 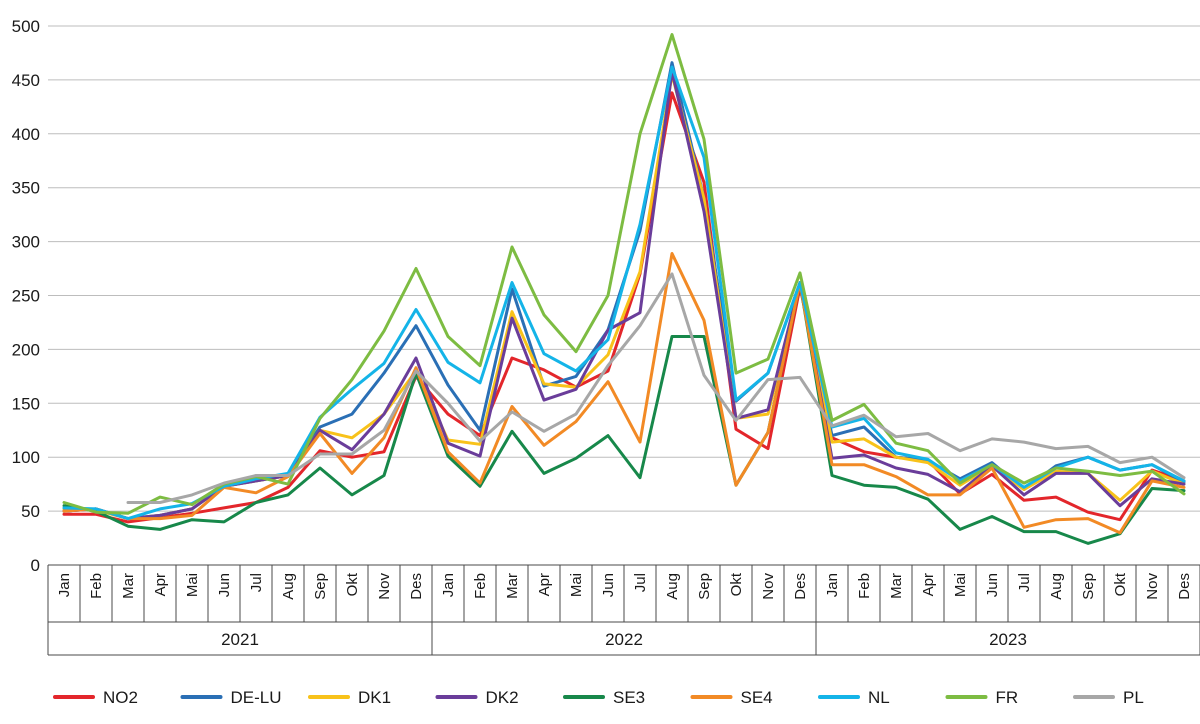 I want to click on legend-label-no2: NO2, so click(x=120, y=697).